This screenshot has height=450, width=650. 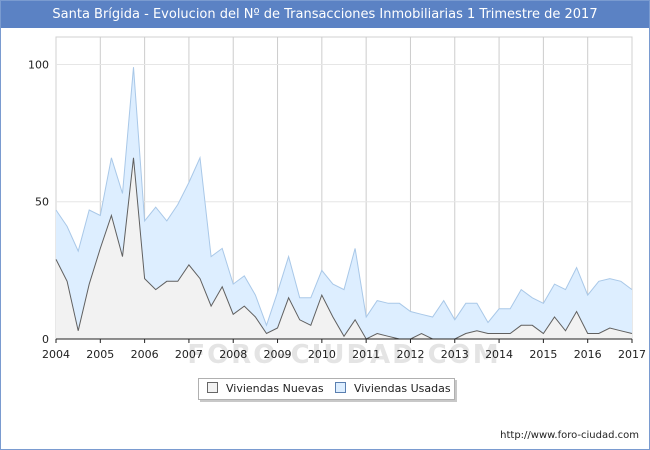 What do you see at coordinates (499, 354) in the screenshot?
I see `x-tick-label-2014: 2014` at bounding box center [499, 354].